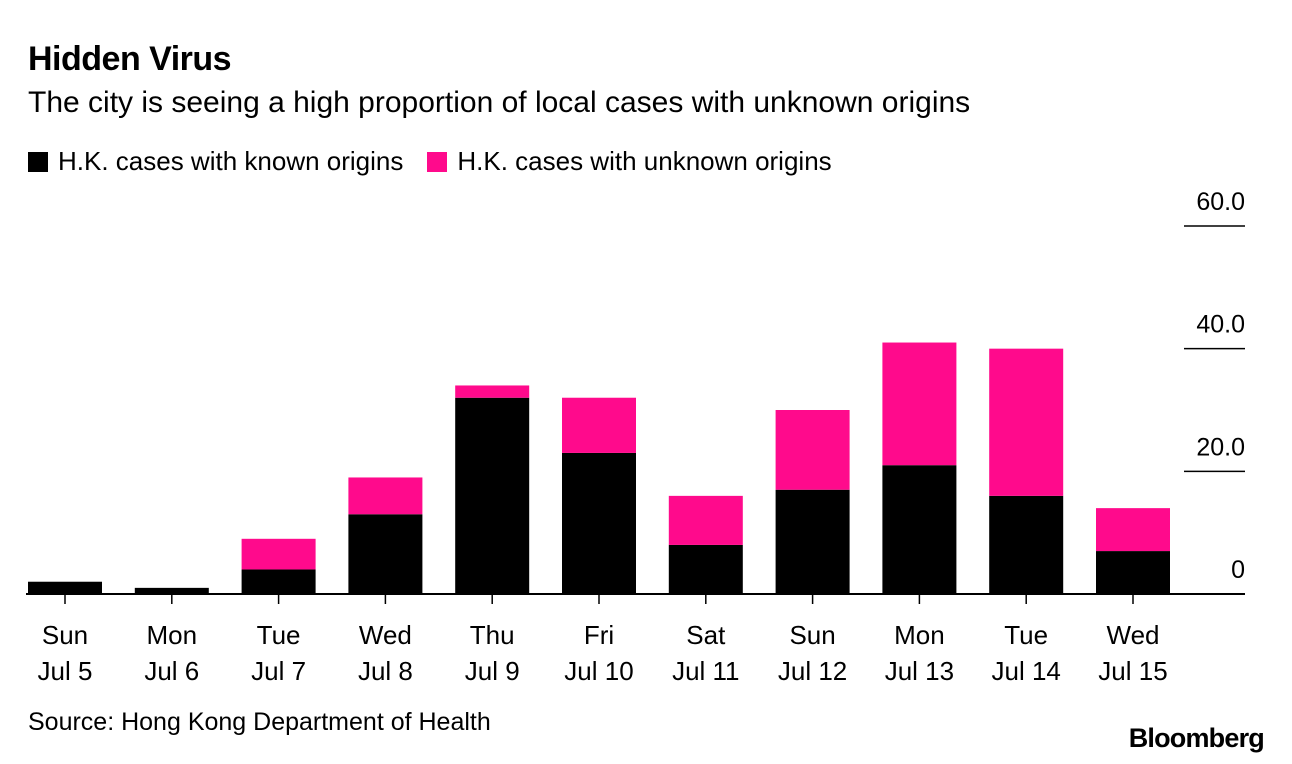 Image resolution: width=1292 pixels, height=764 pixels. I want to click on x-tick-label-date-2: Jul 7, so click(278, 671).